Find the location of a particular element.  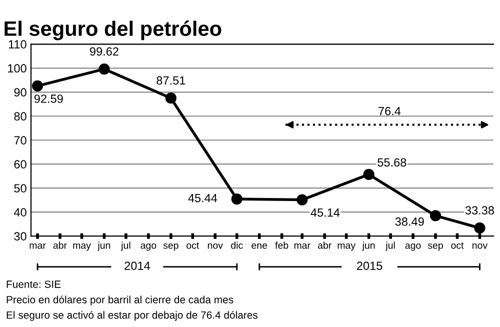

text: Precio en dólares por barril al cierre de cada mes is located at coordinates (120, 301).